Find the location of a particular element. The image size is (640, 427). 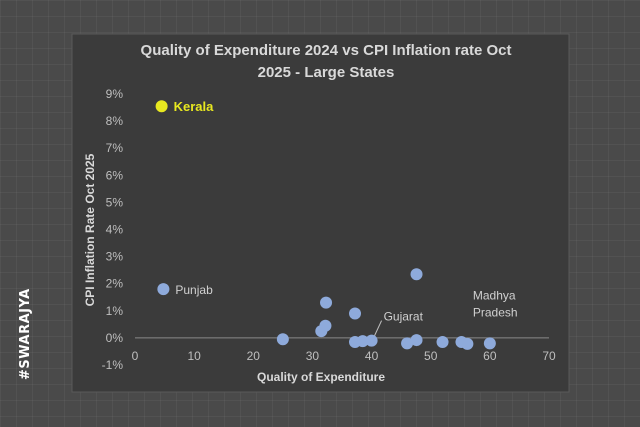

swarajya-watermark: #SWARAJYA is located at coordinates (25, 334).